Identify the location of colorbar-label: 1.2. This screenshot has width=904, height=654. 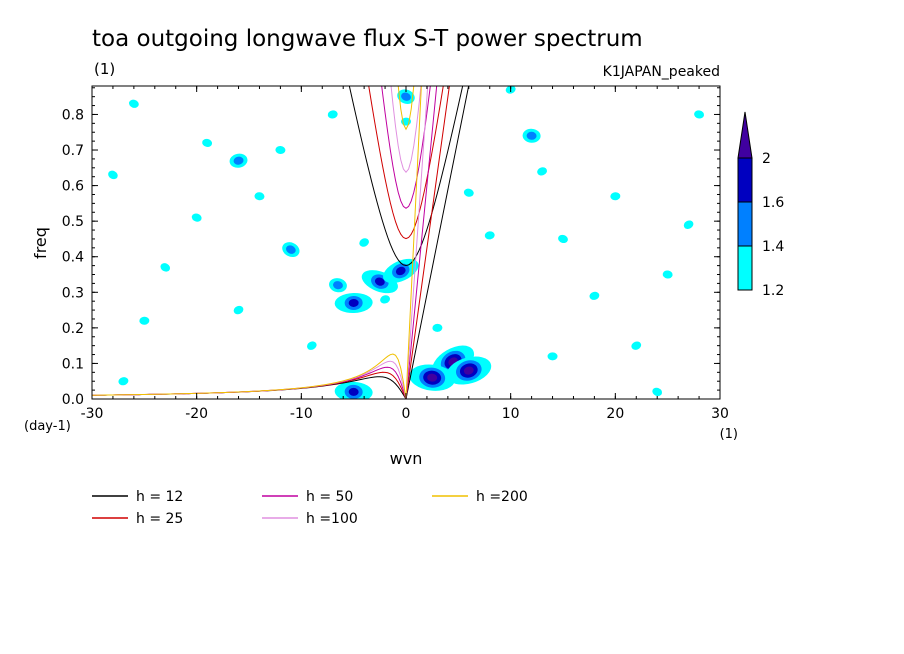
(773, 291).